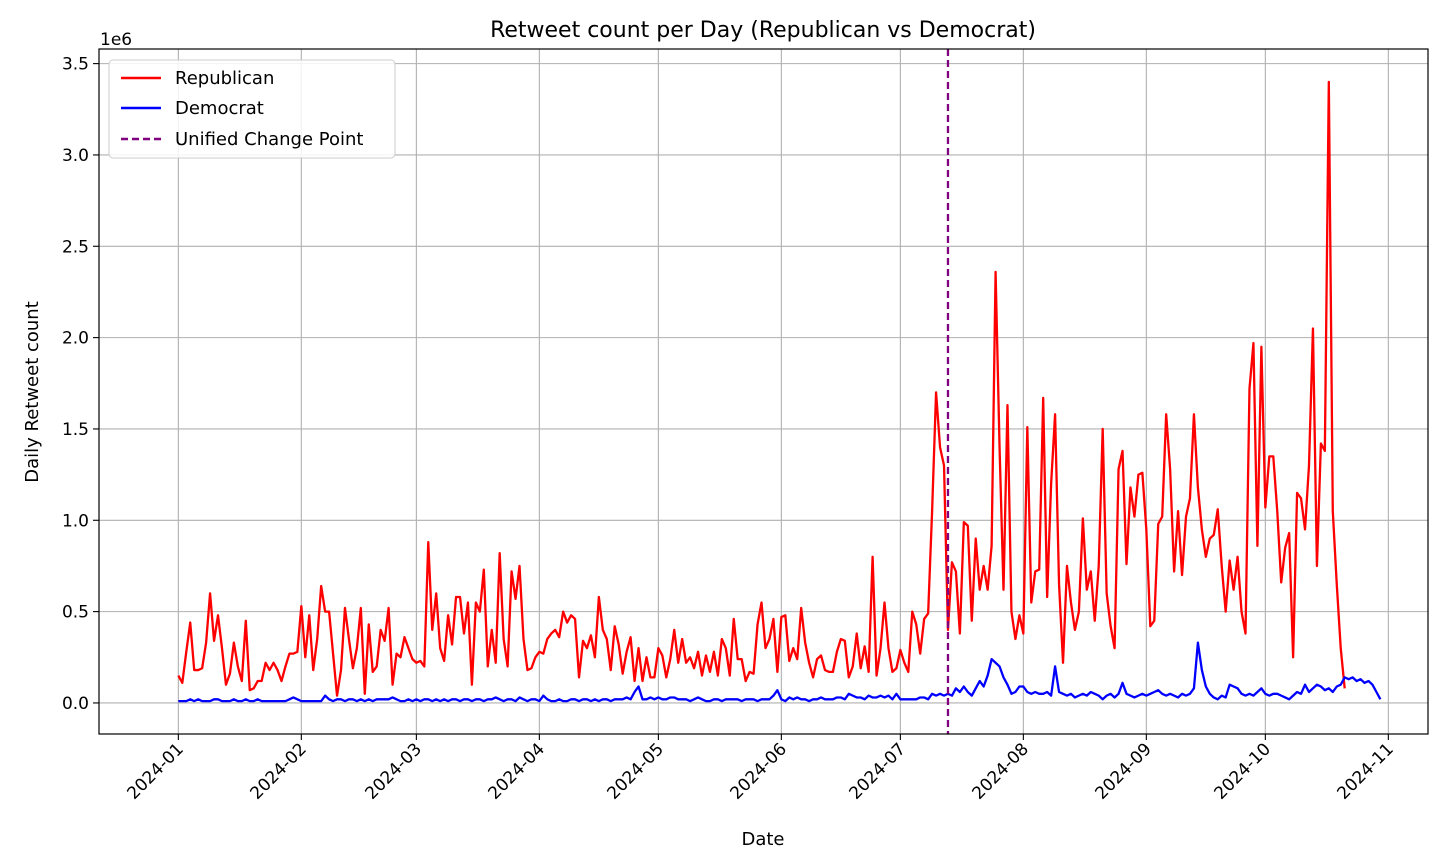 The image size is (1456, 864). I want to click on y-tick-label: 0.0, so click(75, 704).